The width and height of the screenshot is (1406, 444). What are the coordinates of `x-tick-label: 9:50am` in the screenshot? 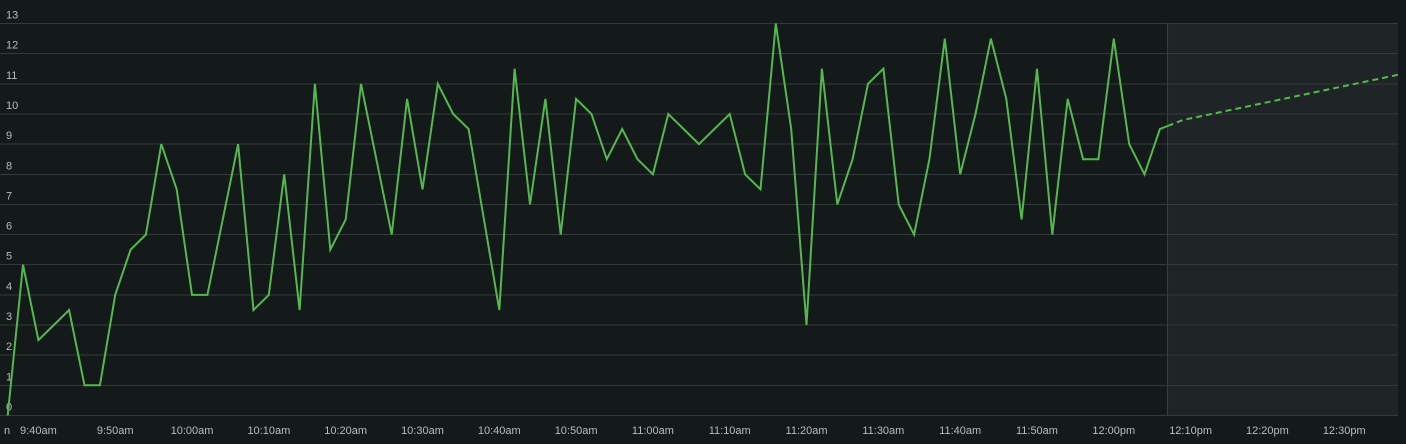 It's located at (115, 431).